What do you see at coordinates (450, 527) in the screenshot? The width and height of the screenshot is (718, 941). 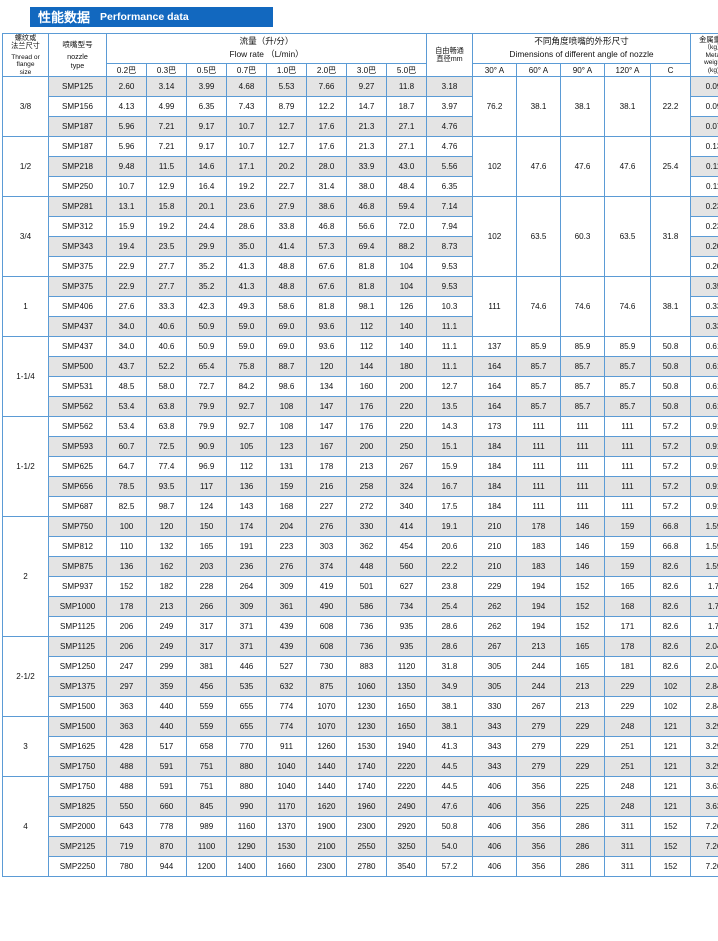 I see `free-passage-value: 19.1` at bounding box center [450, 527].